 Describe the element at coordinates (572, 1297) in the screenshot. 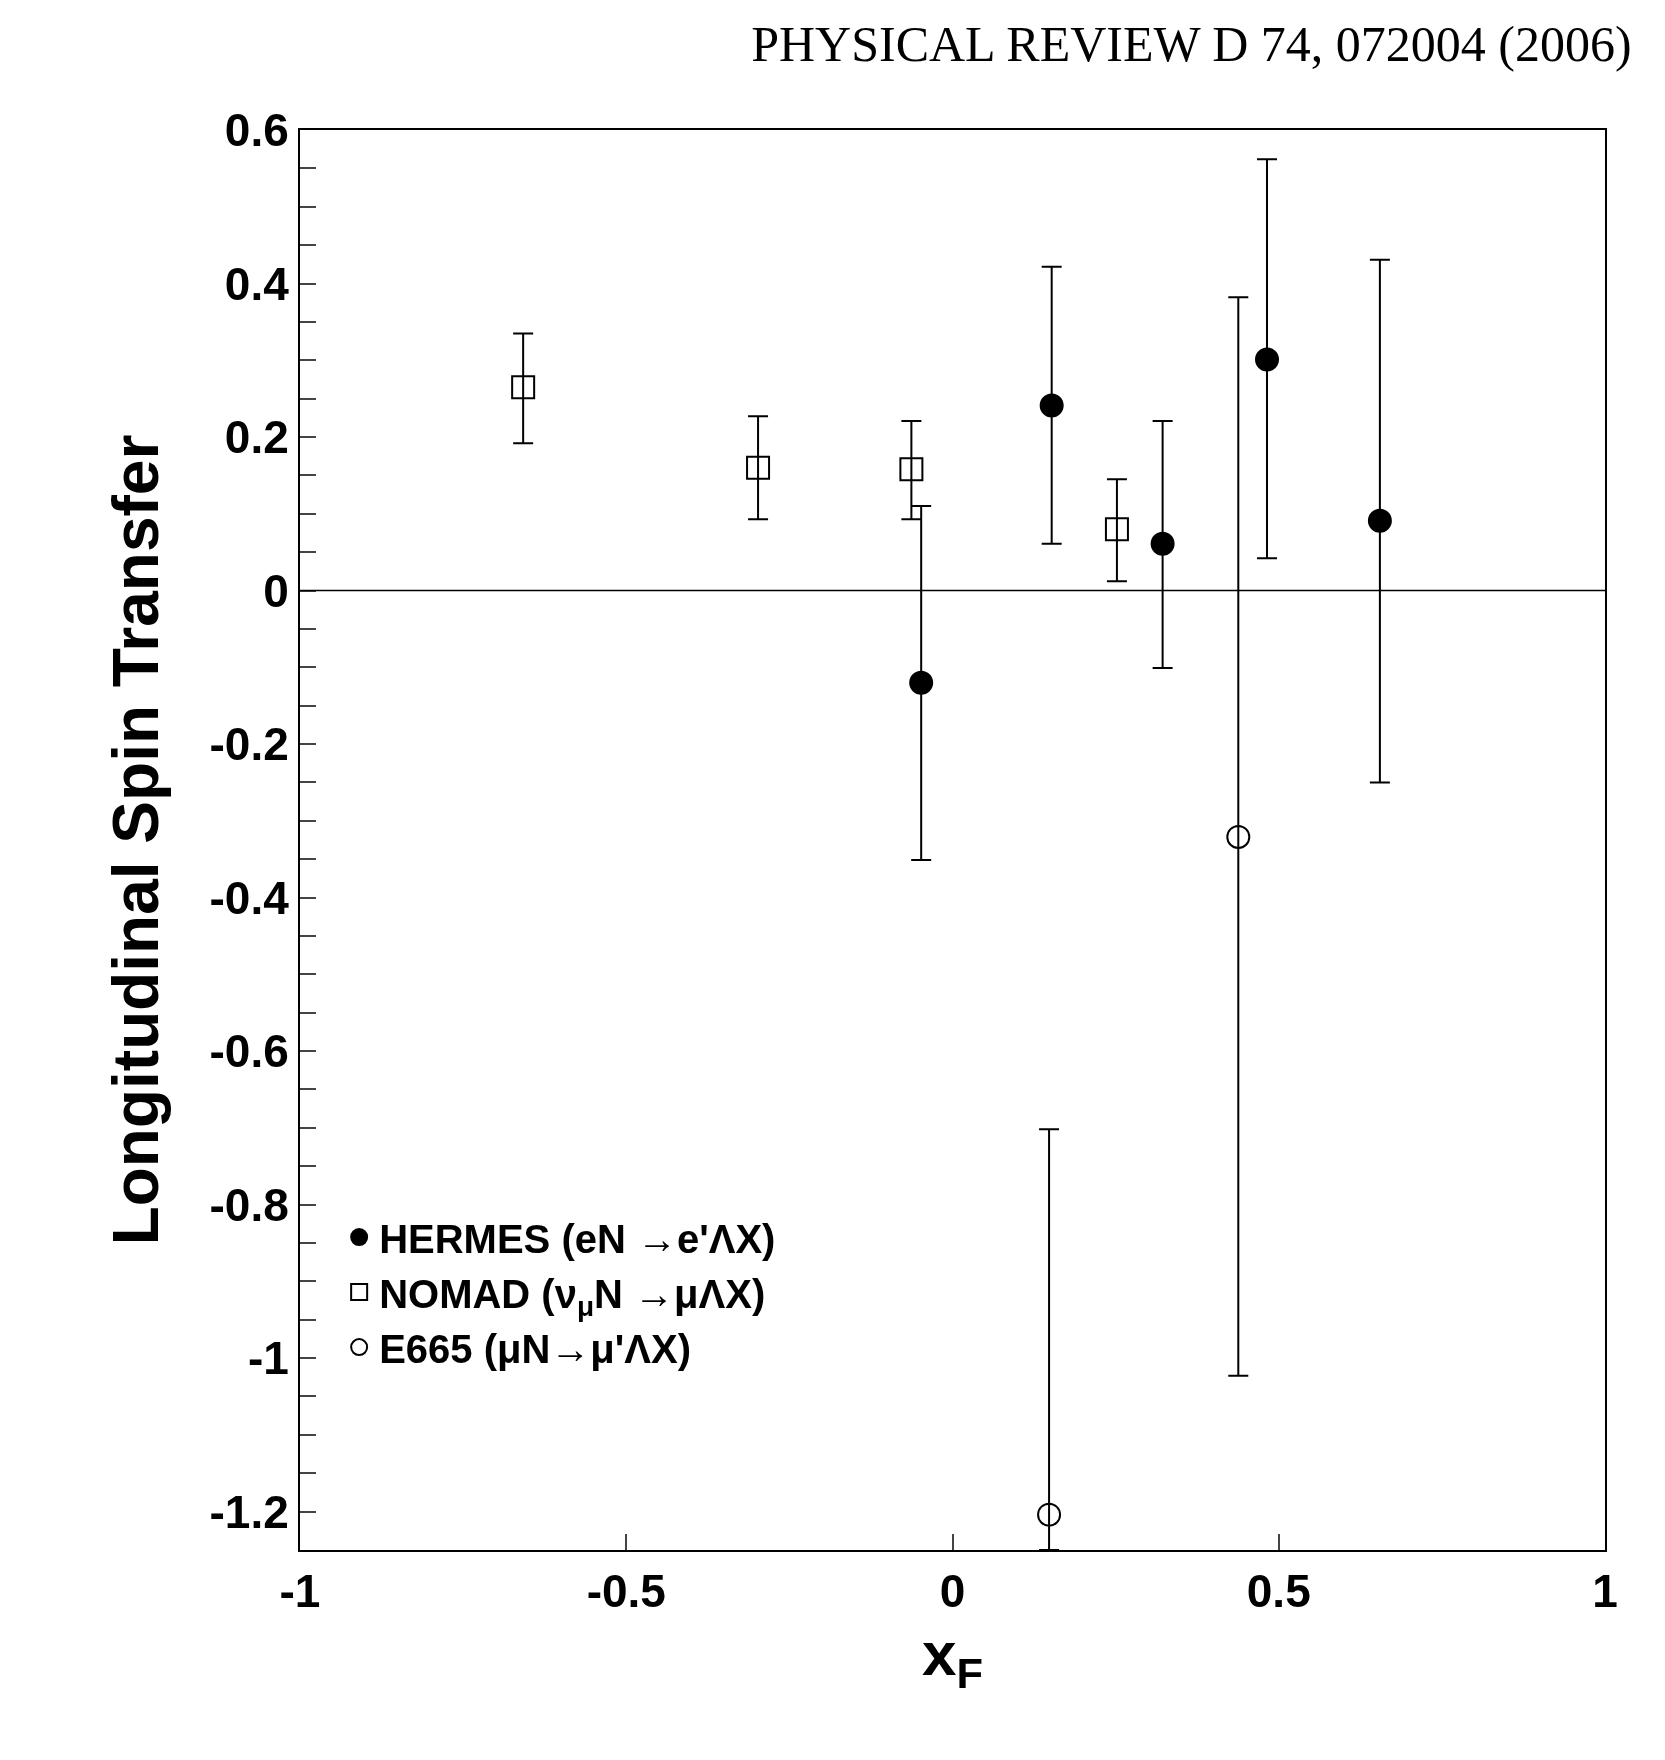

I see `legend-label: NOMAD (ν$_{μ}$N →μΛX)` at that location.